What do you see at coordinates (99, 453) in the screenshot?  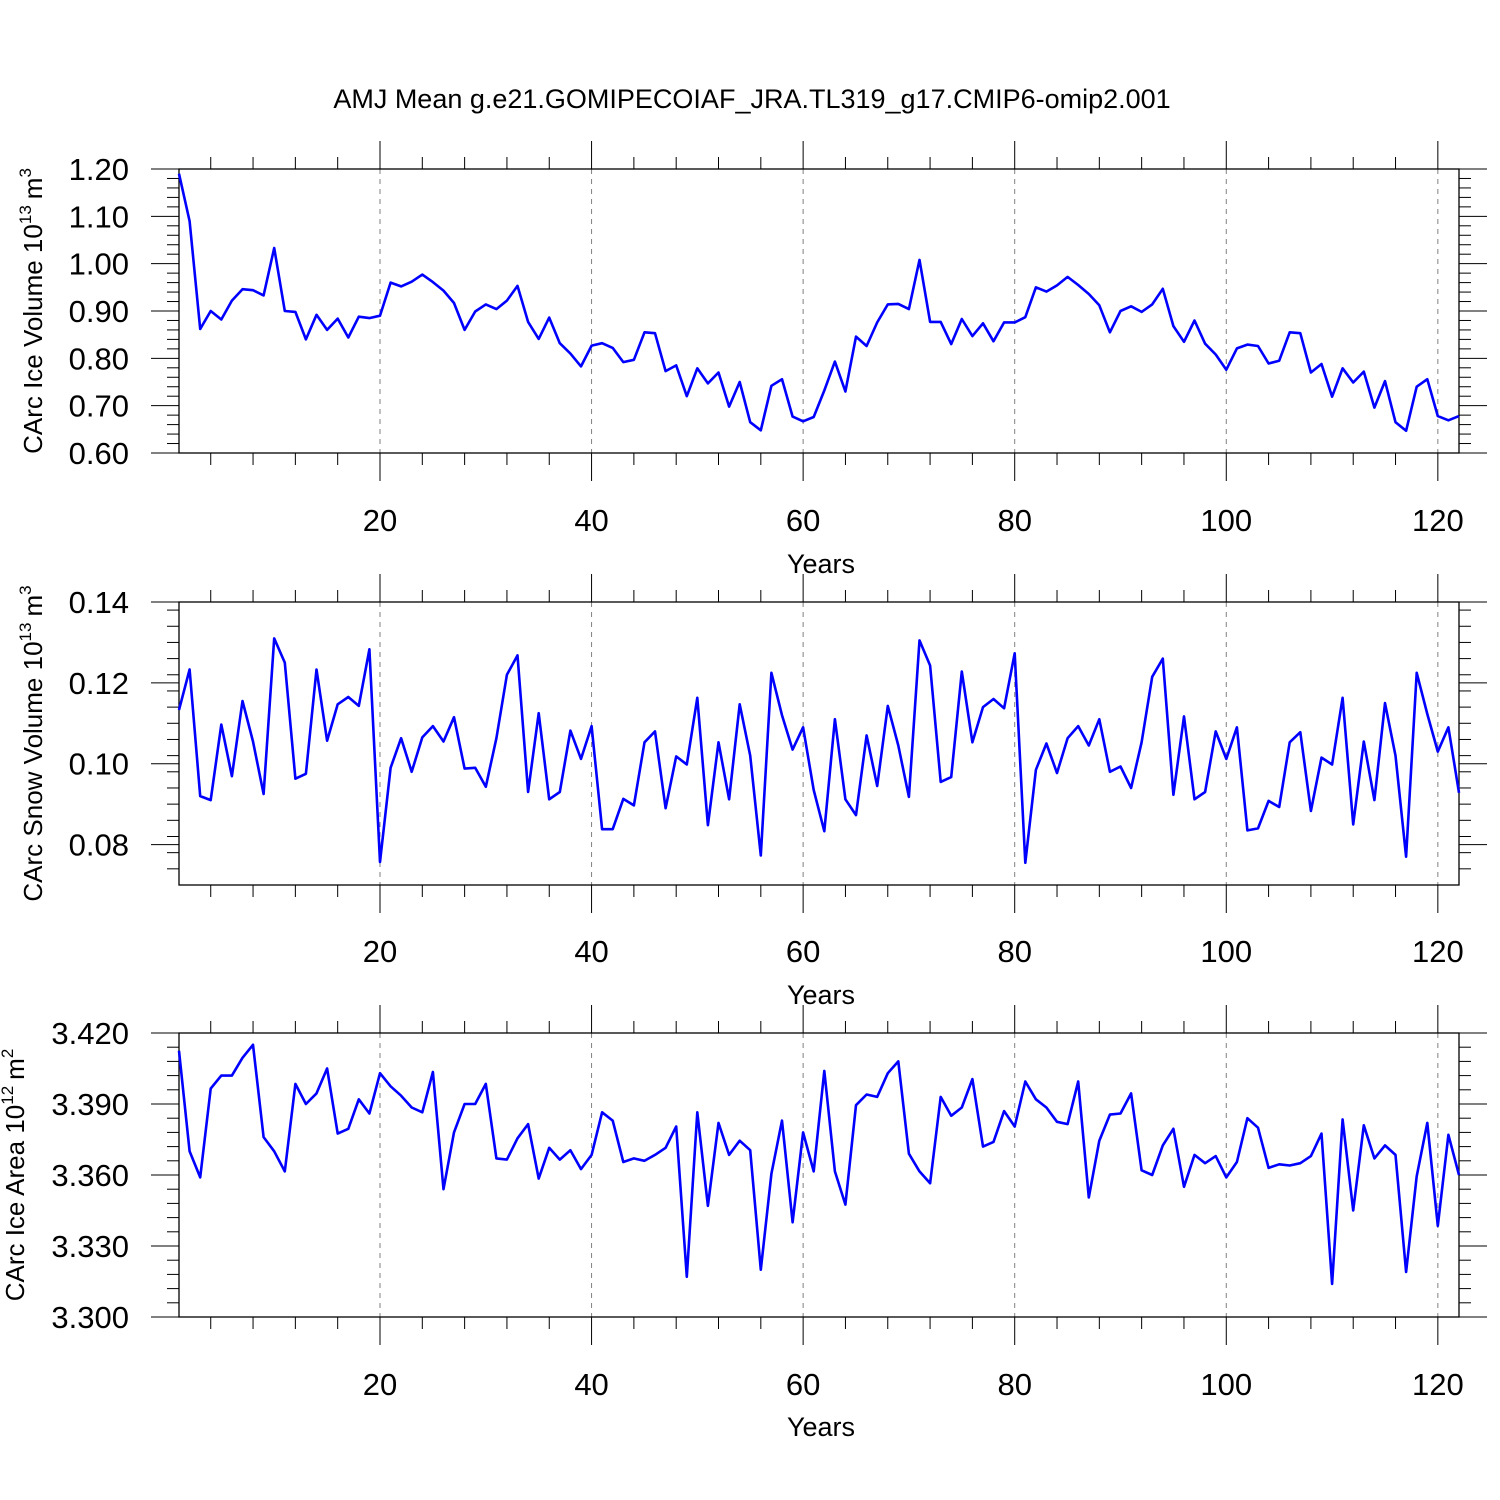 I see `y-tick-label: 0.60` at bounding box center [99, 453].